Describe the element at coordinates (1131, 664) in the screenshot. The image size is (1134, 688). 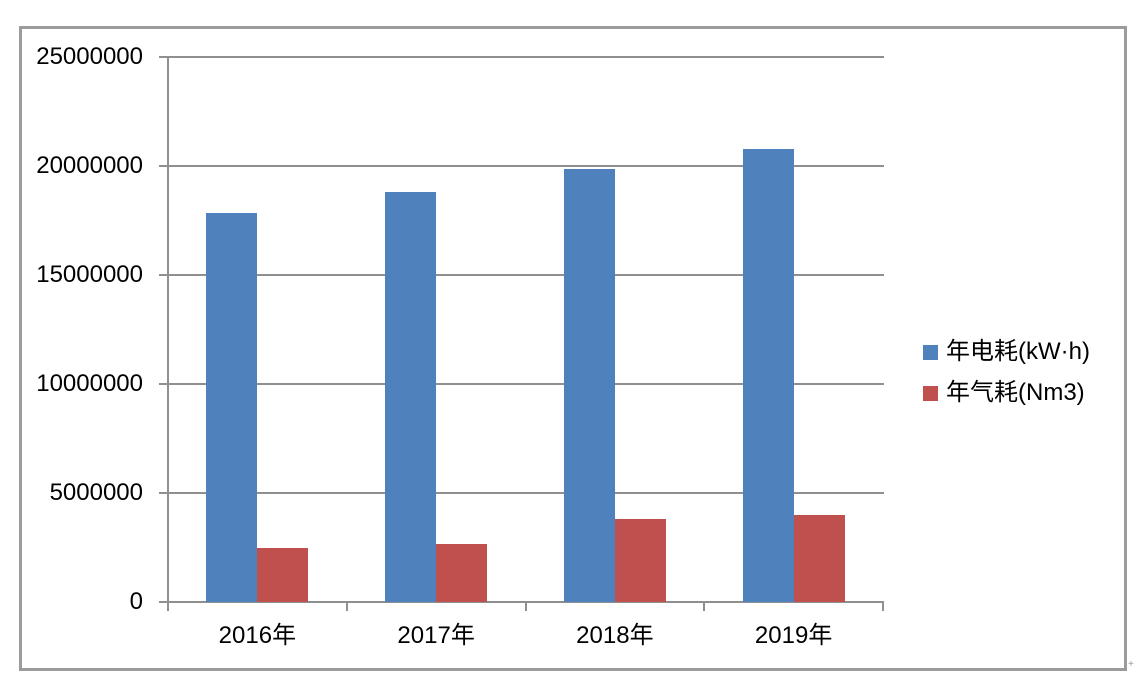
I see `stray-artifact: +` at that location.